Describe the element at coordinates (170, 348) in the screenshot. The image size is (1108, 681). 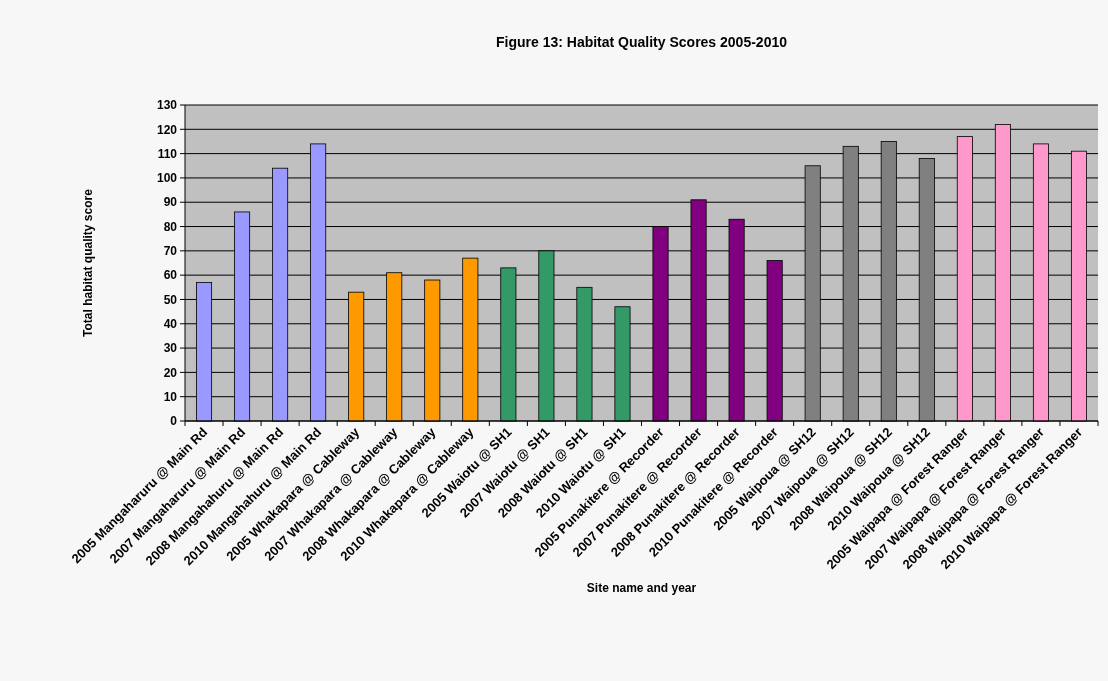
I see `y-tick-label: 30` at that location.